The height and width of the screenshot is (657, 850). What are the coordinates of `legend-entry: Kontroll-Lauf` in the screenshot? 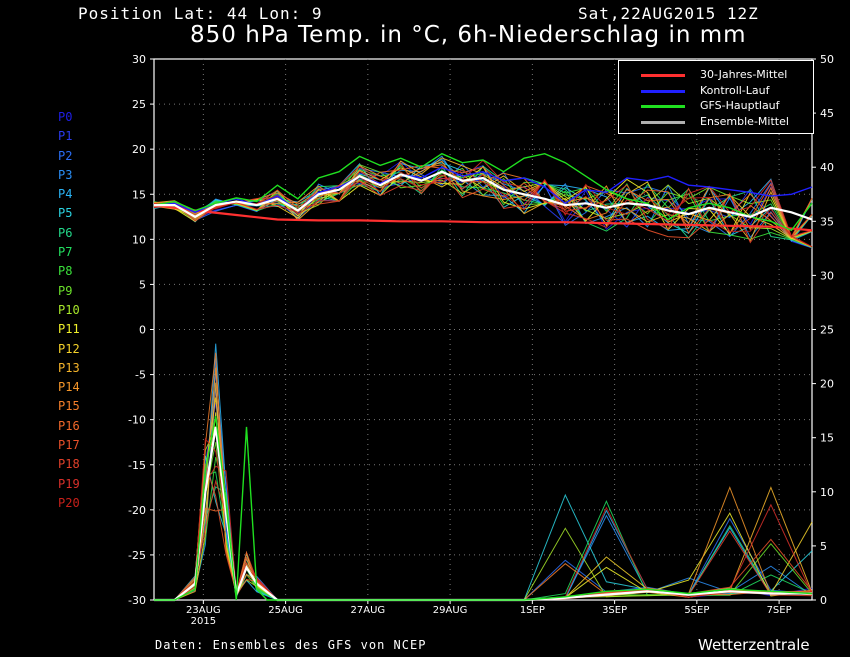 It's located at (716, 91).